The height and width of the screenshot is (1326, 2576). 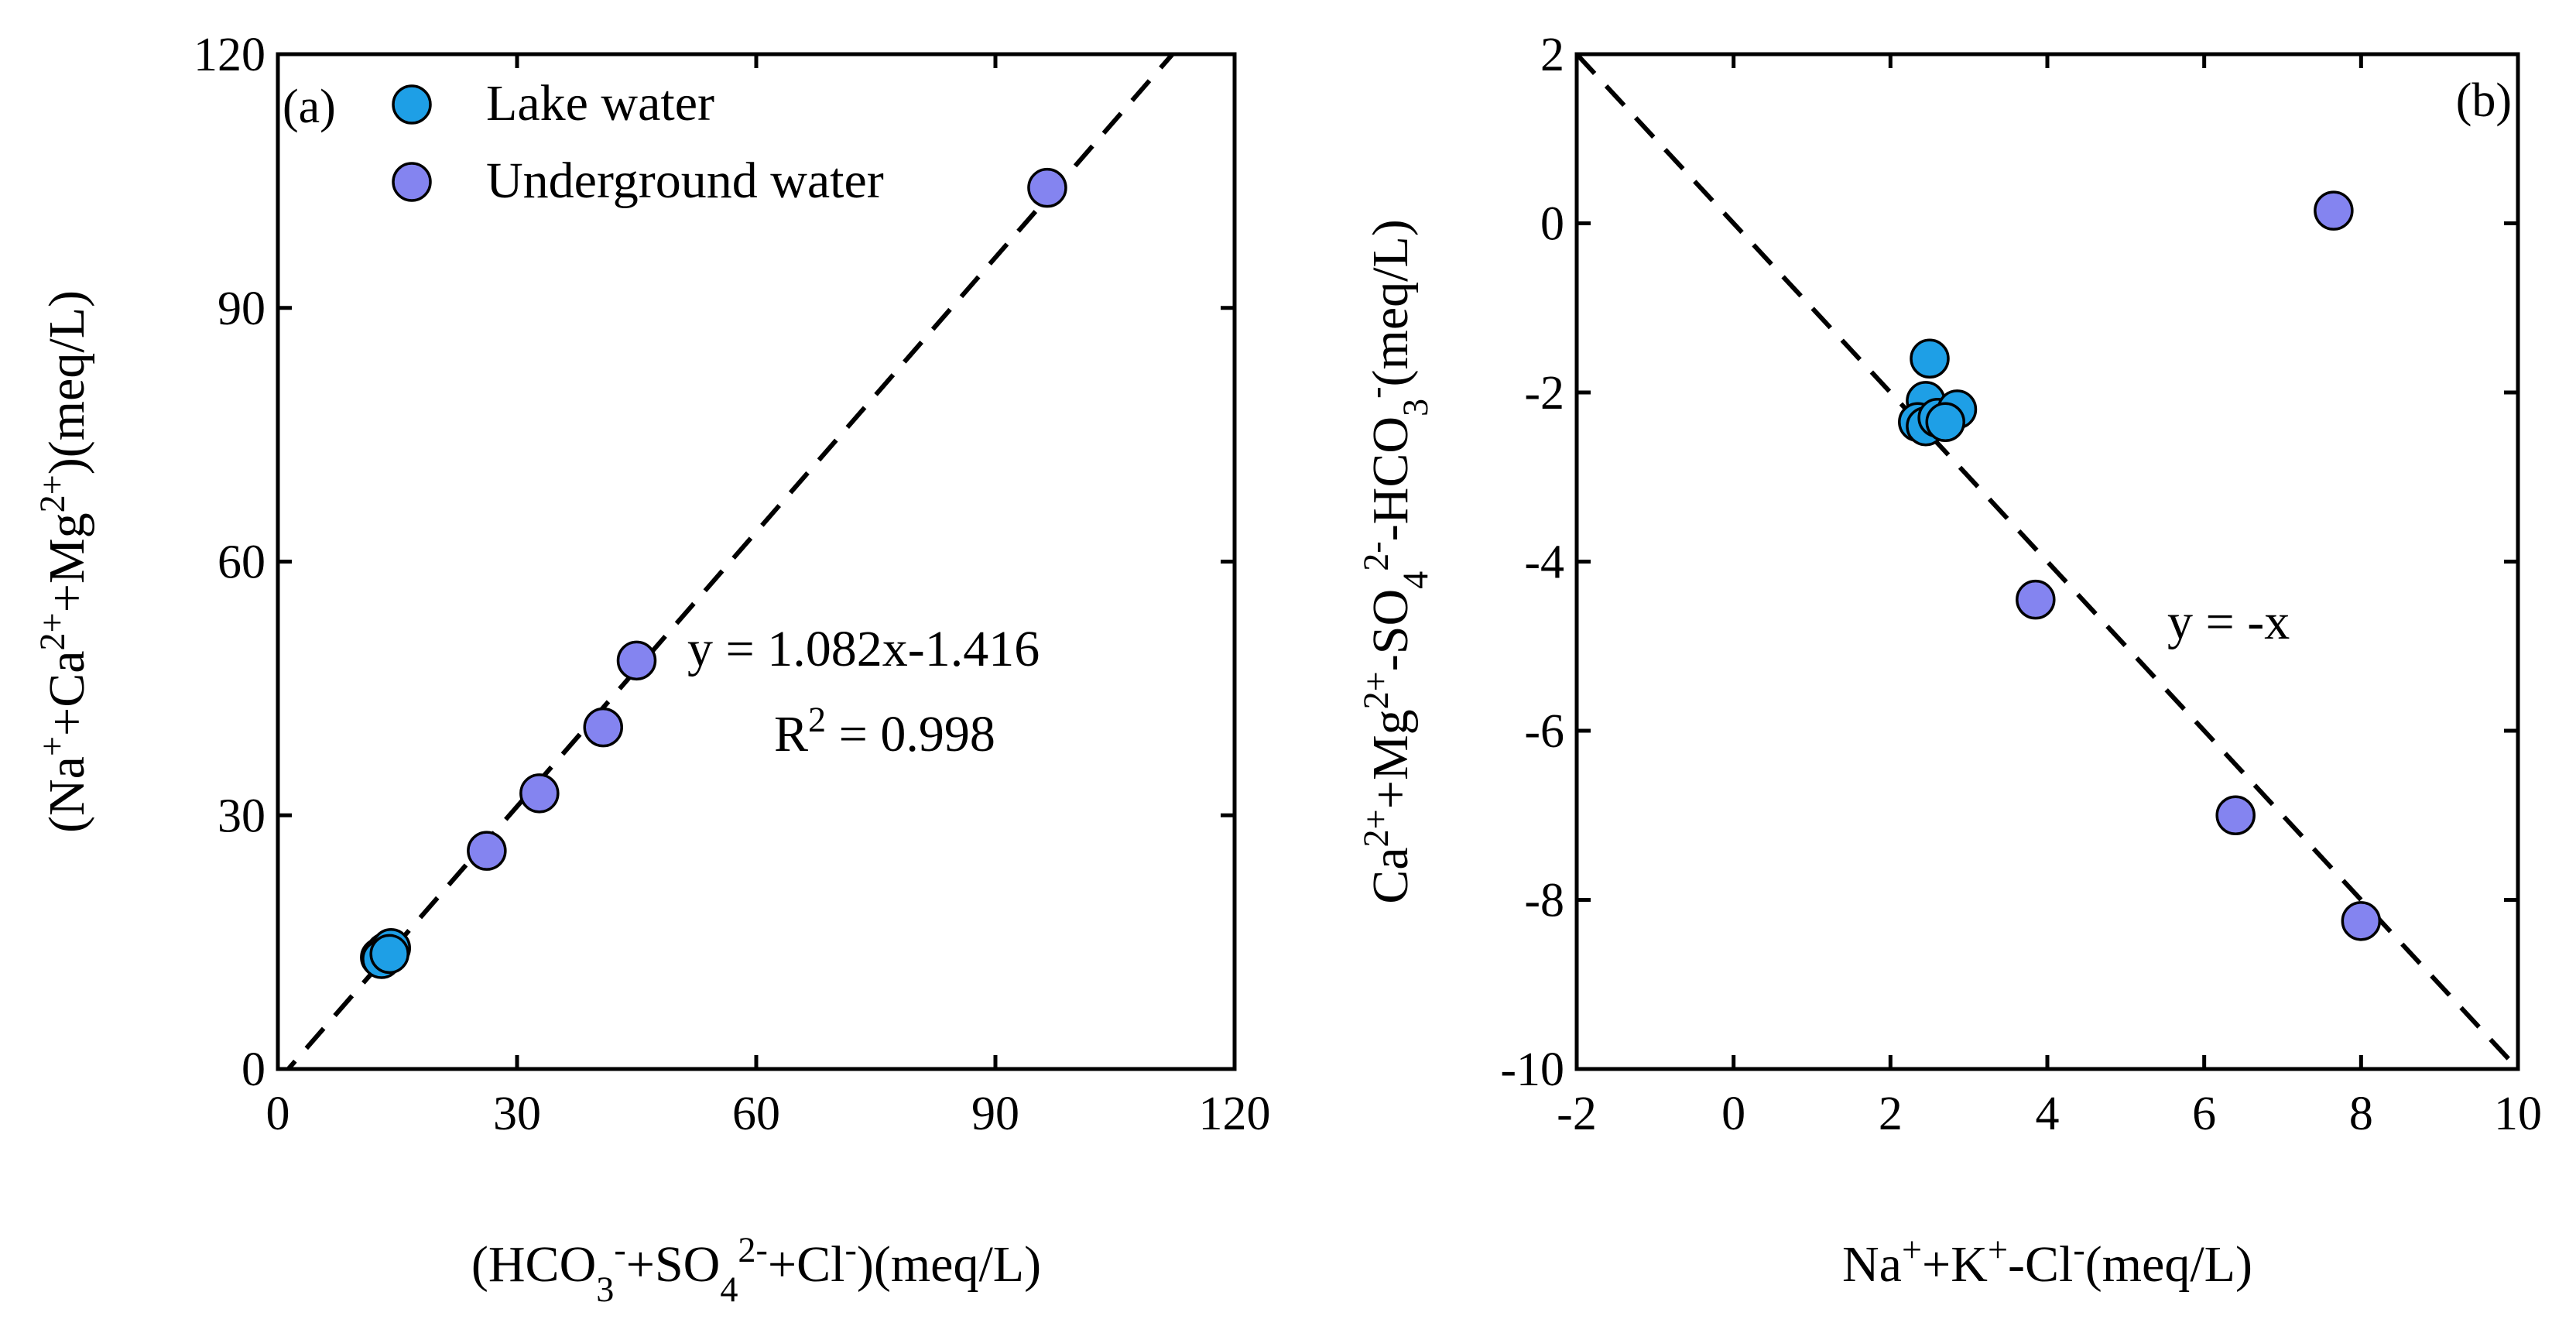 I want to click on x-axis-title: (HCO3-+SO42-+Cl-)(meq/L), so click(x=756, y=1269).